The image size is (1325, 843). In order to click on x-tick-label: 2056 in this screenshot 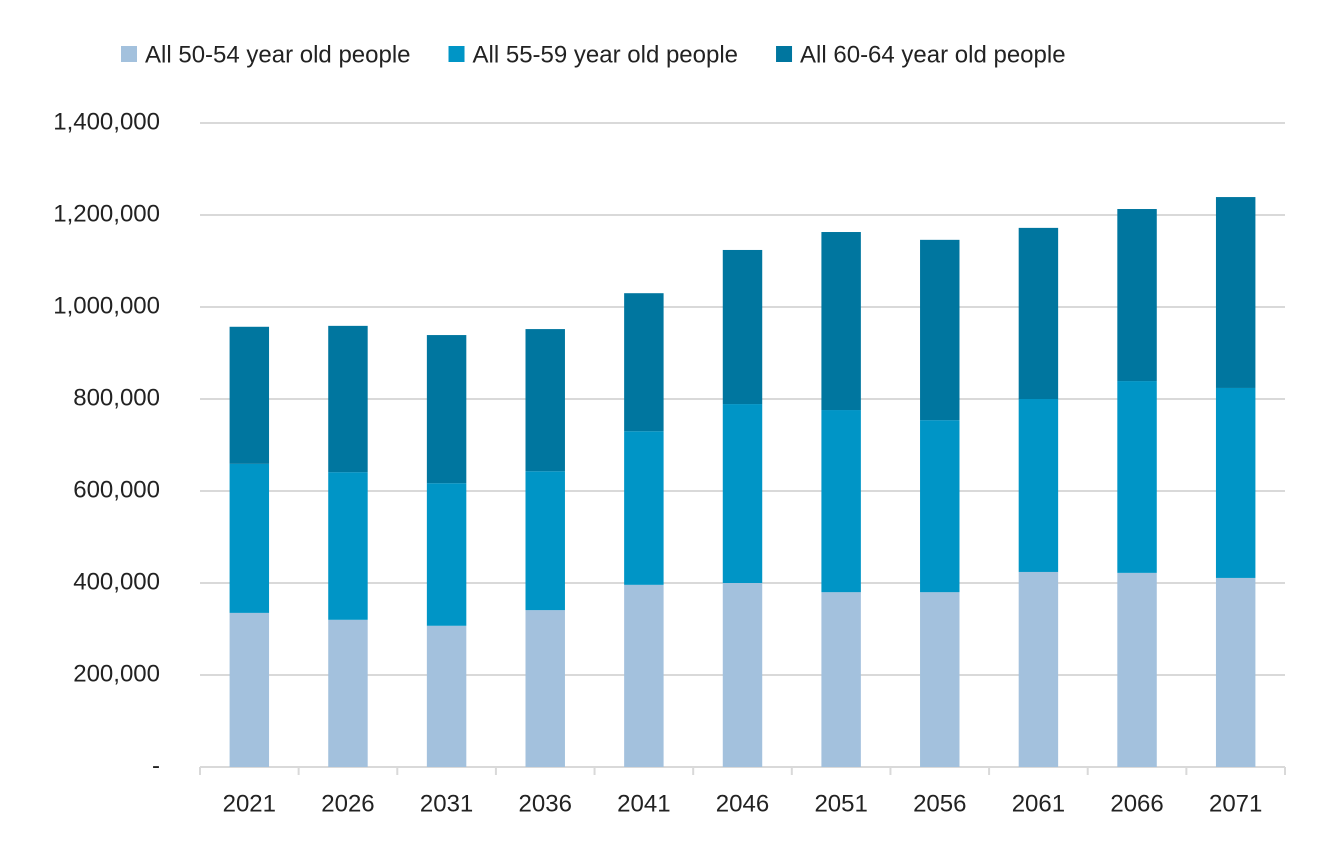, I will do `click(939, 803)`.